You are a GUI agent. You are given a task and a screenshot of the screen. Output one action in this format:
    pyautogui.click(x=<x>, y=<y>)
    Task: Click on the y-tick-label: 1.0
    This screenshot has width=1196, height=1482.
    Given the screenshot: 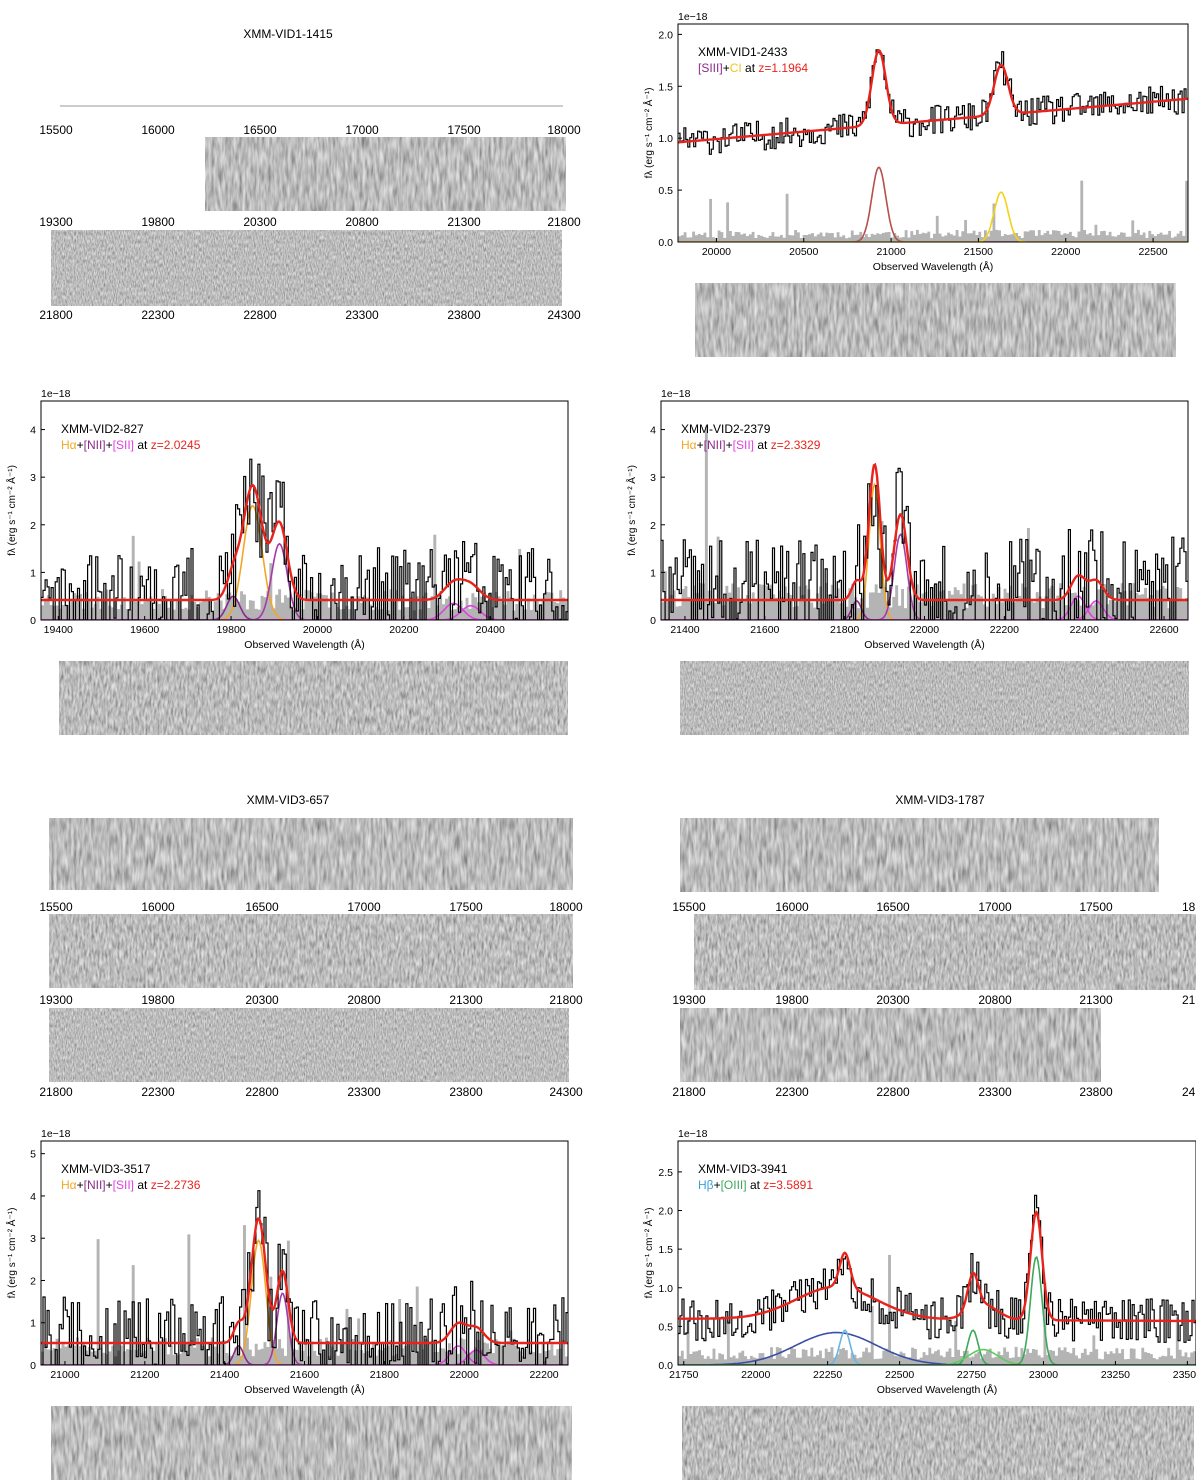 What is the action you would take?
    pyautogui.click(x=665, y=139)
    